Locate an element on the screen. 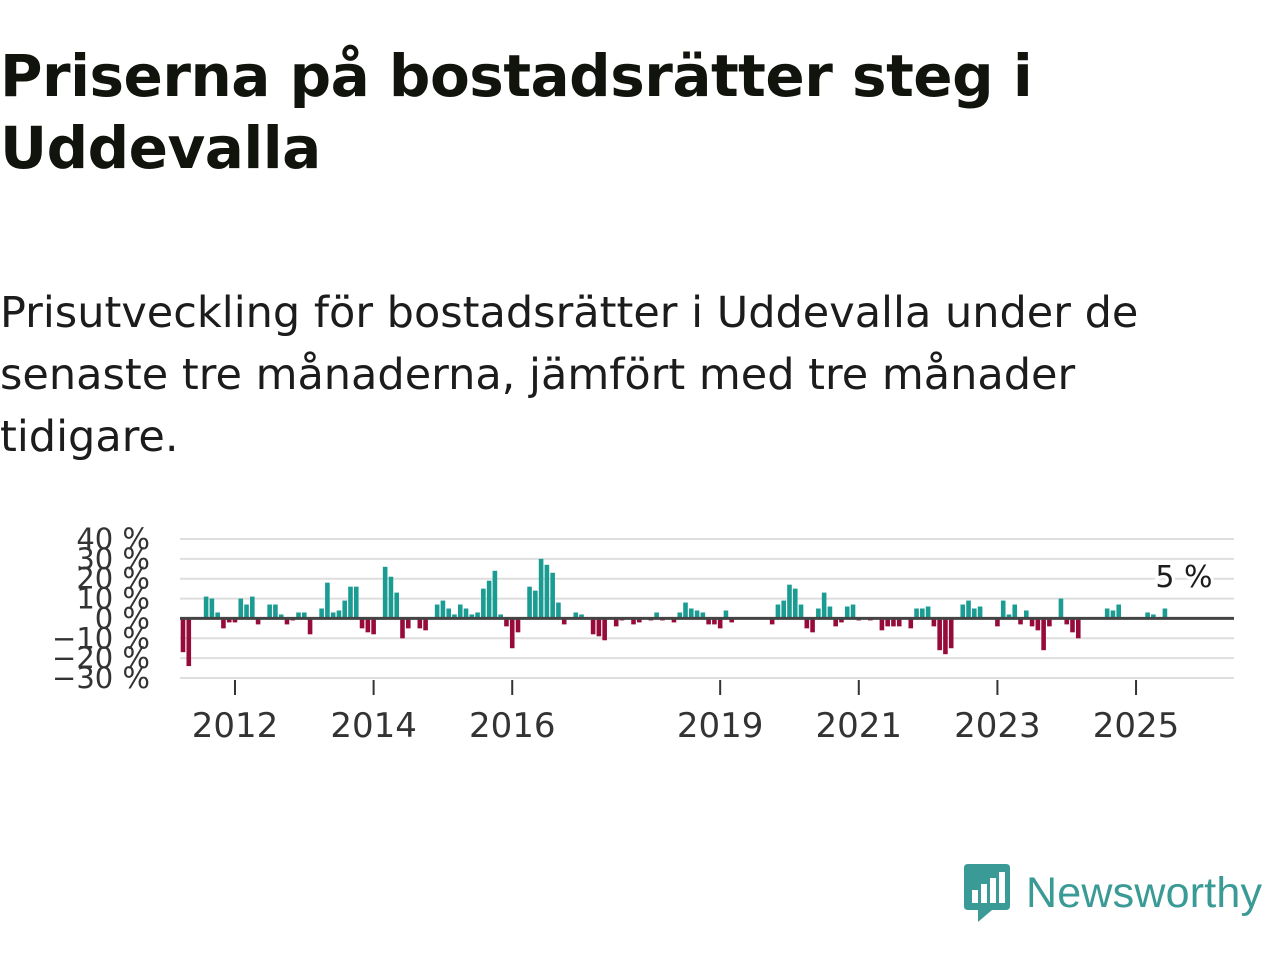 The height and width of the screenshot is (960, 1280). y-tick-label: 10 % is located at coordinates (113, 599).